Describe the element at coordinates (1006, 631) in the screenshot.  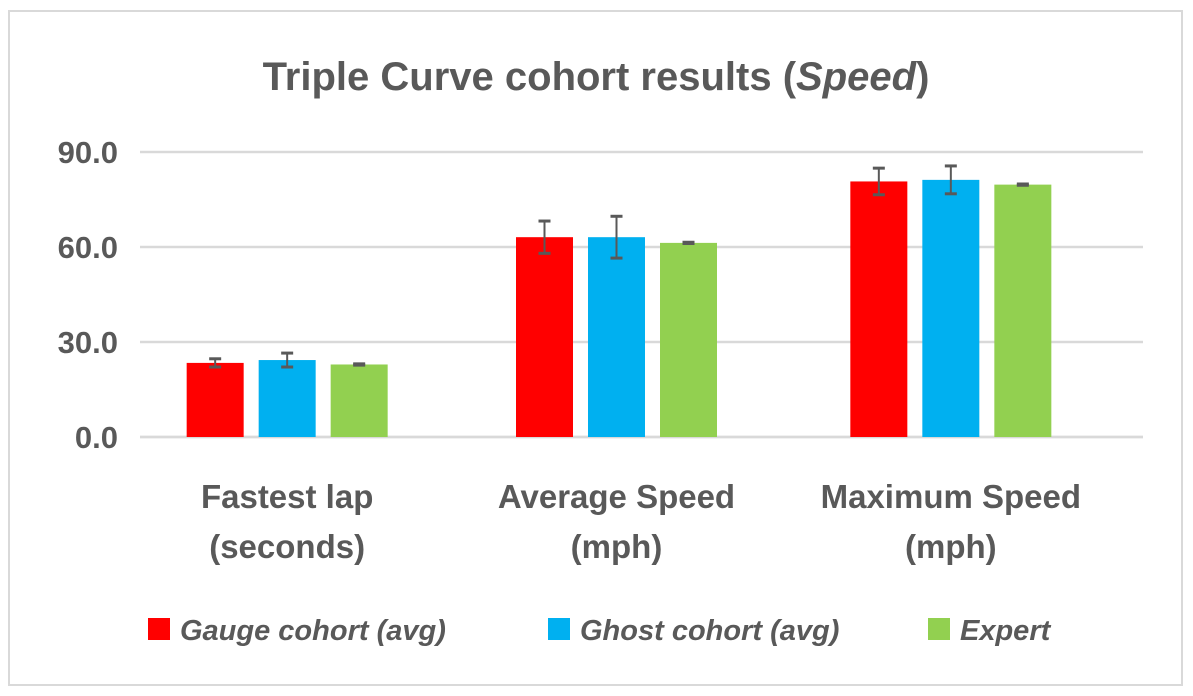
I see `legend-label: Expert` at that location.